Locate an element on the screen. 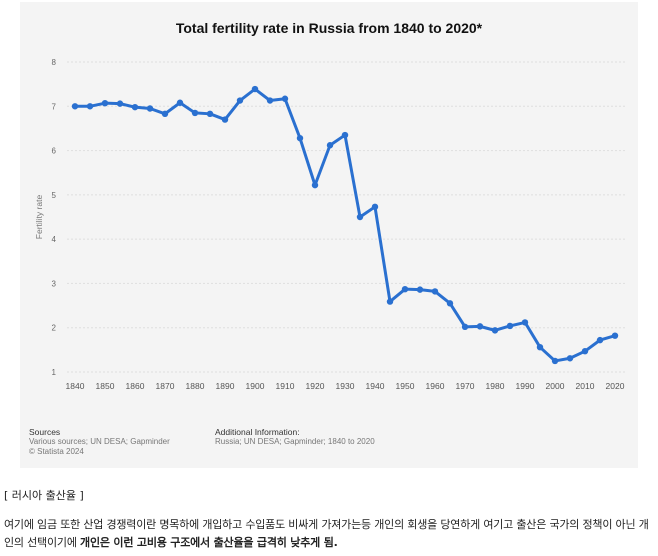 This screenshot has height=556, width=658. x-tick-label: 2020 is located at coordinates (615, 386).